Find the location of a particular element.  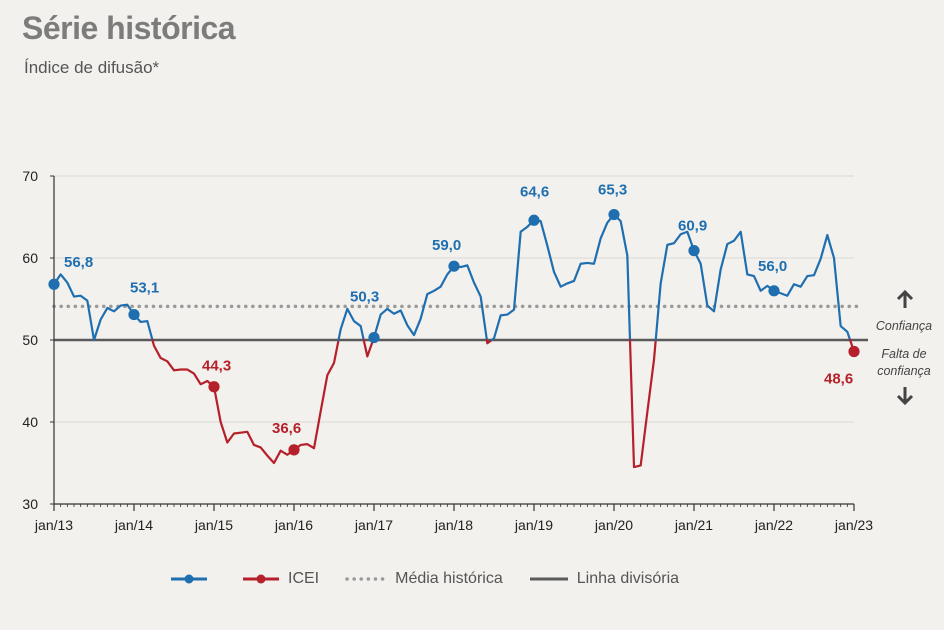

legend-item-icei-blue is located at coordinates (193, 579).